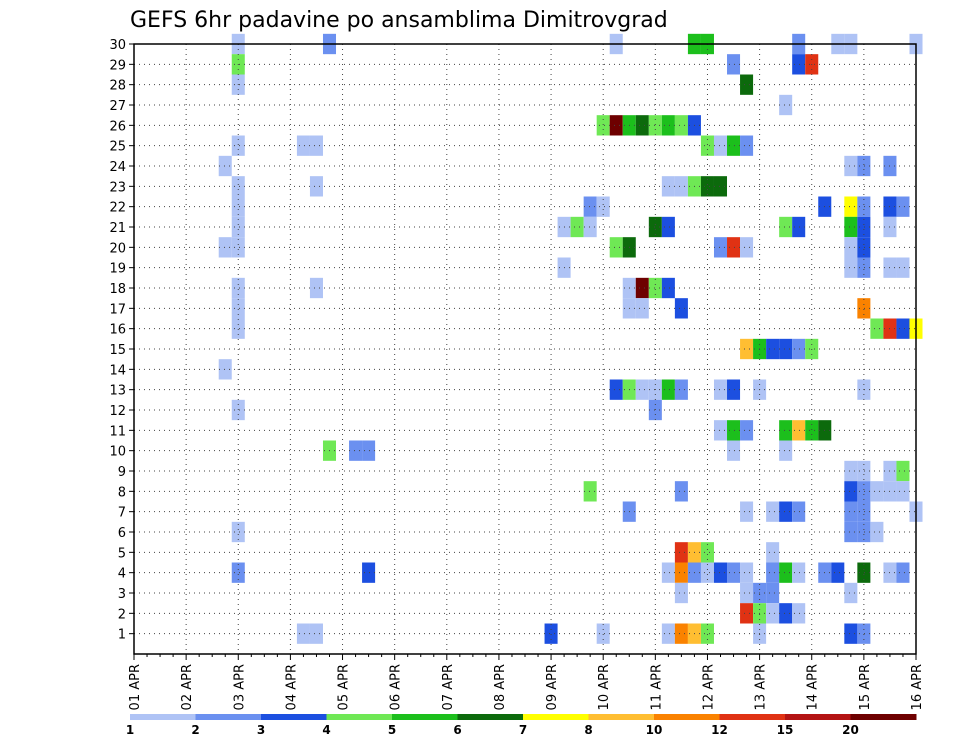  What do you see at coordinates (588, 730) in the screenshot?
I see `legend-label: 8` at bounding box center [588, 730].